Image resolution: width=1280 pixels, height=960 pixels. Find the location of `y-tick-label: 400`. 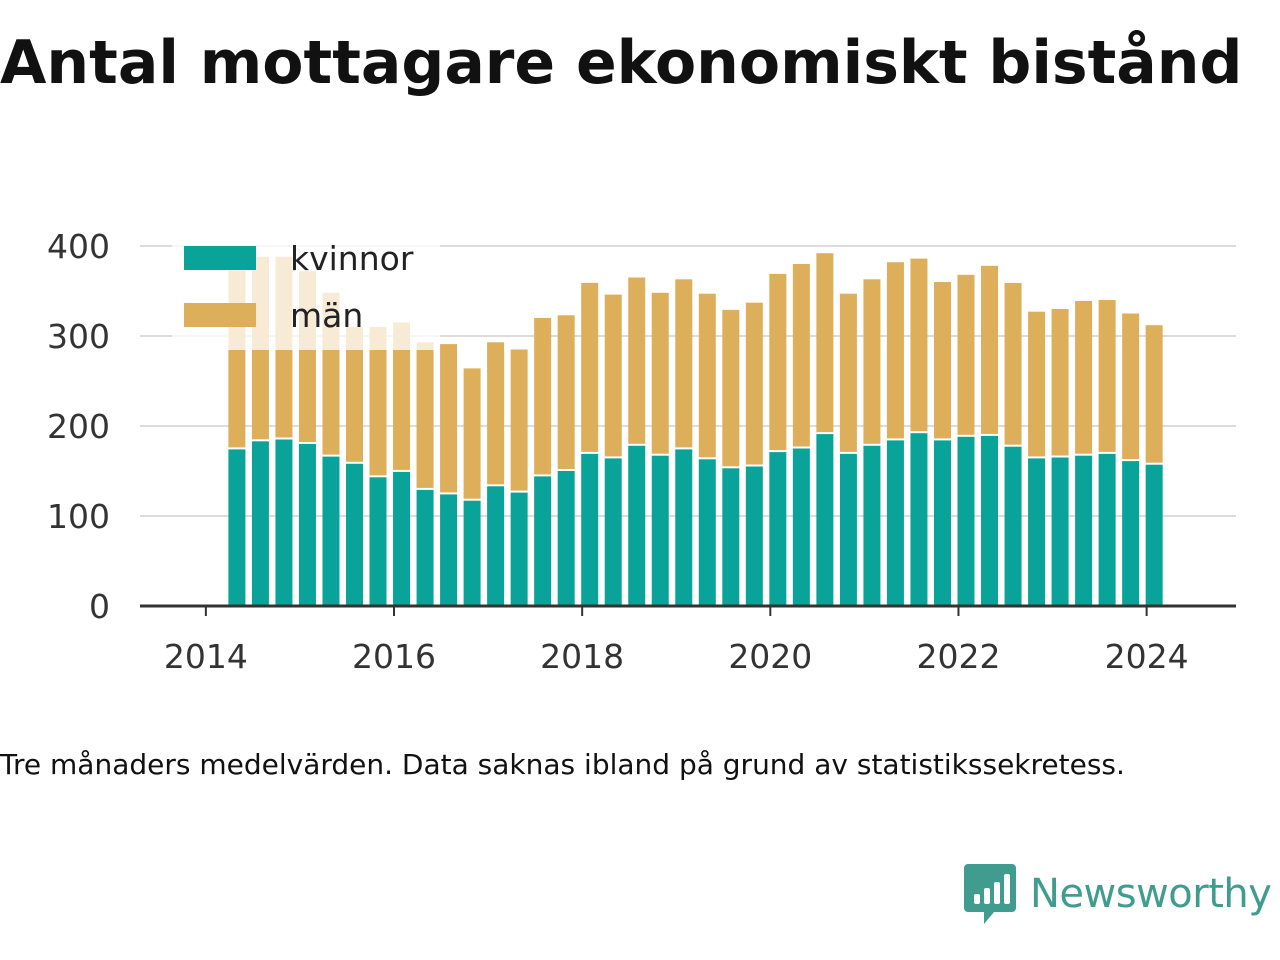

y-tick-label: 400 is located at coordinates (78, 246).